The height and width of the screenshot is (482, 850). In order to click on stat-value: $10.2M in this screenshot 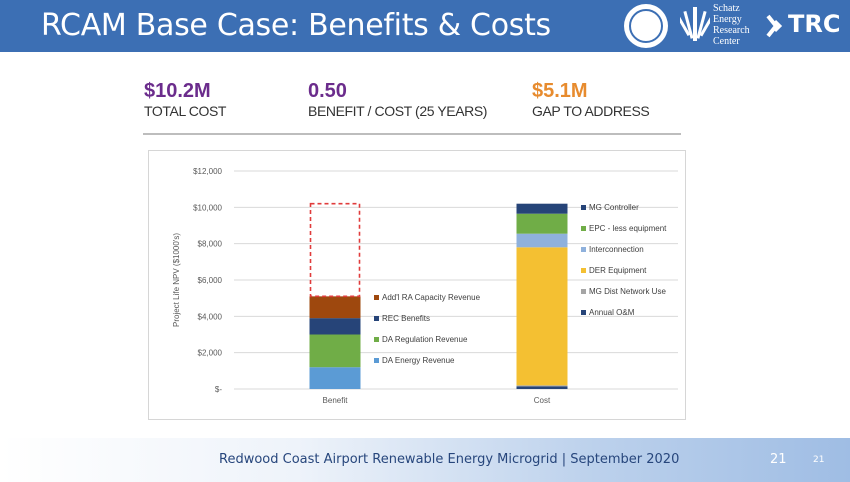, I will do `click(177, 91)`.